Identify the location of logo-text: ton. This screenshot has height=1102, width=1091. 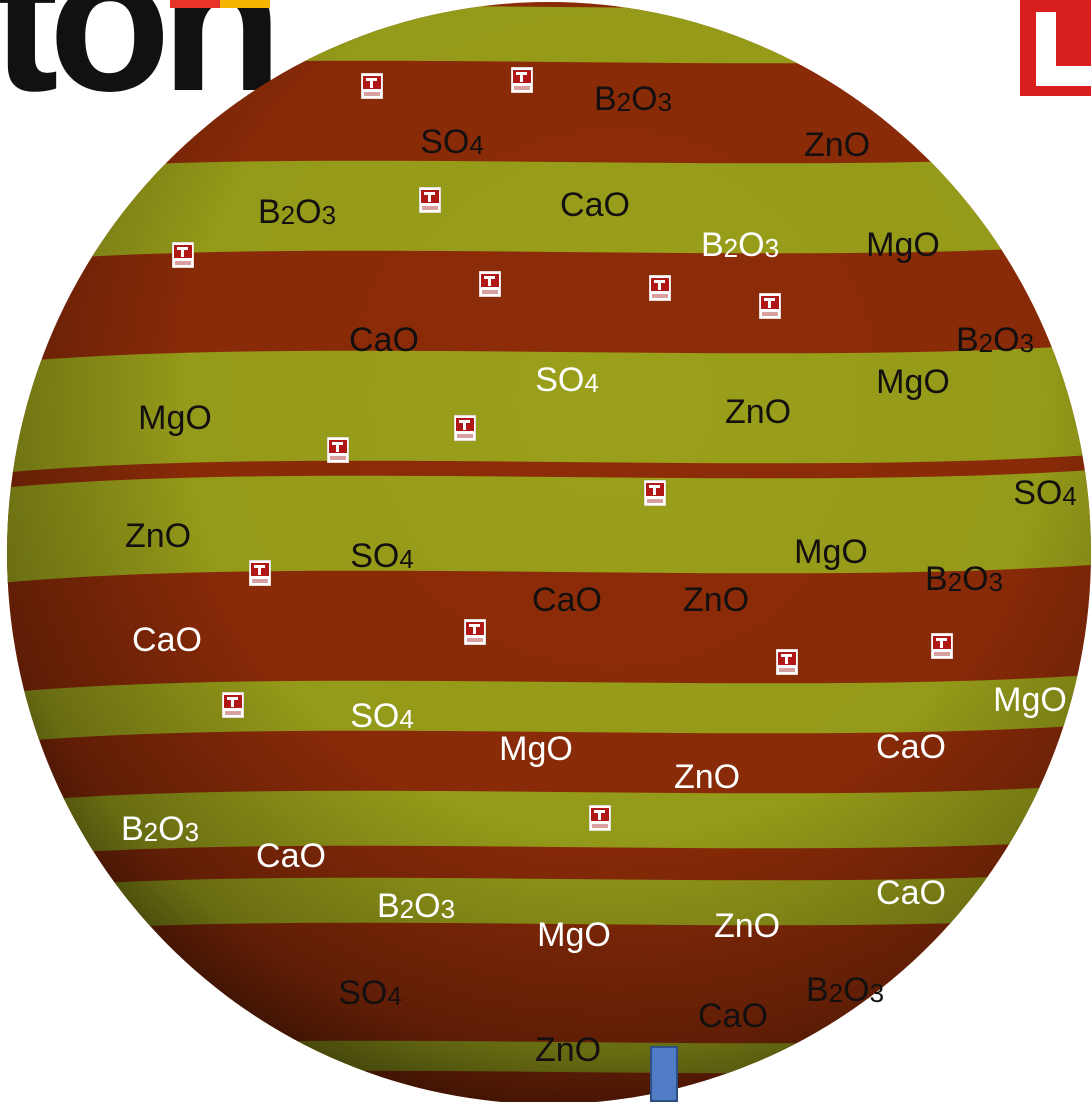
(141, 66).